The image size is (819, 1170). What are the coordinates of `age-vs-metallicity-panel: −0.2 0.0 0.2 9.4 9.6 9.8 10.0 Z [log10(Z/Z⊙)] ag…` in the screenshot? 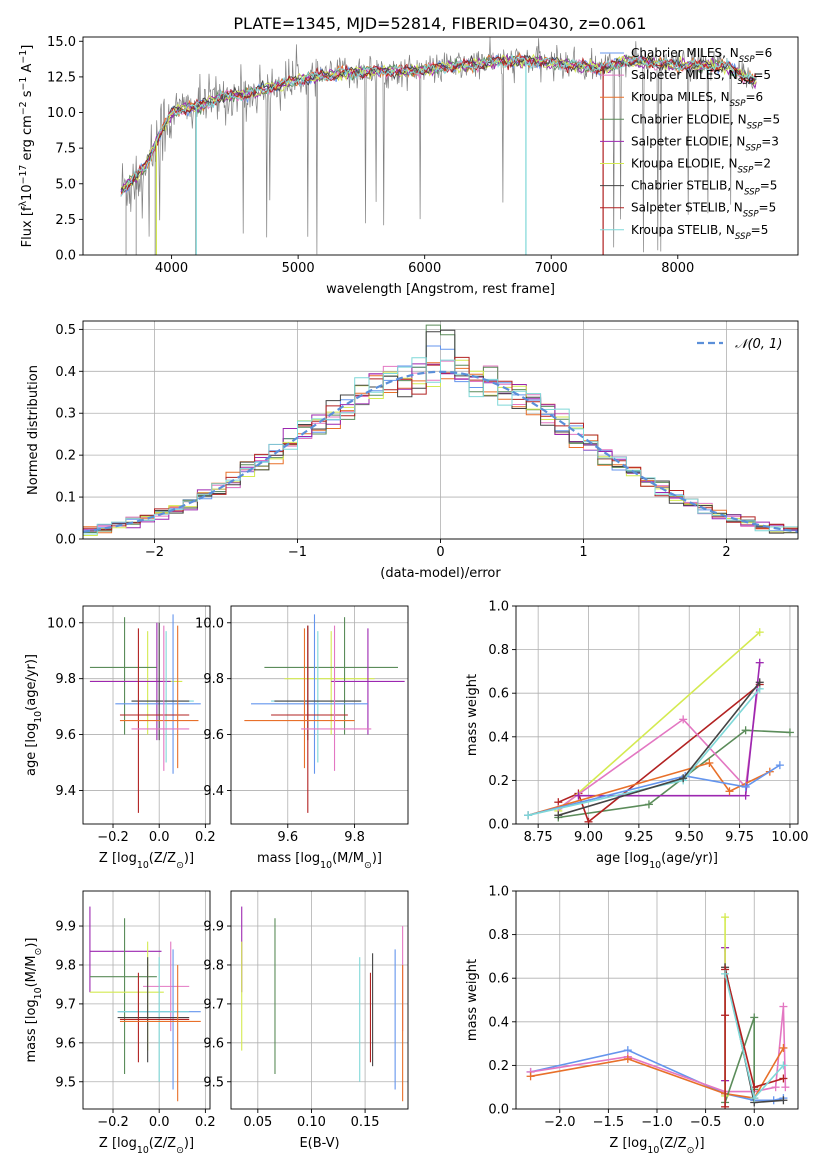 It's located at (120, 738).